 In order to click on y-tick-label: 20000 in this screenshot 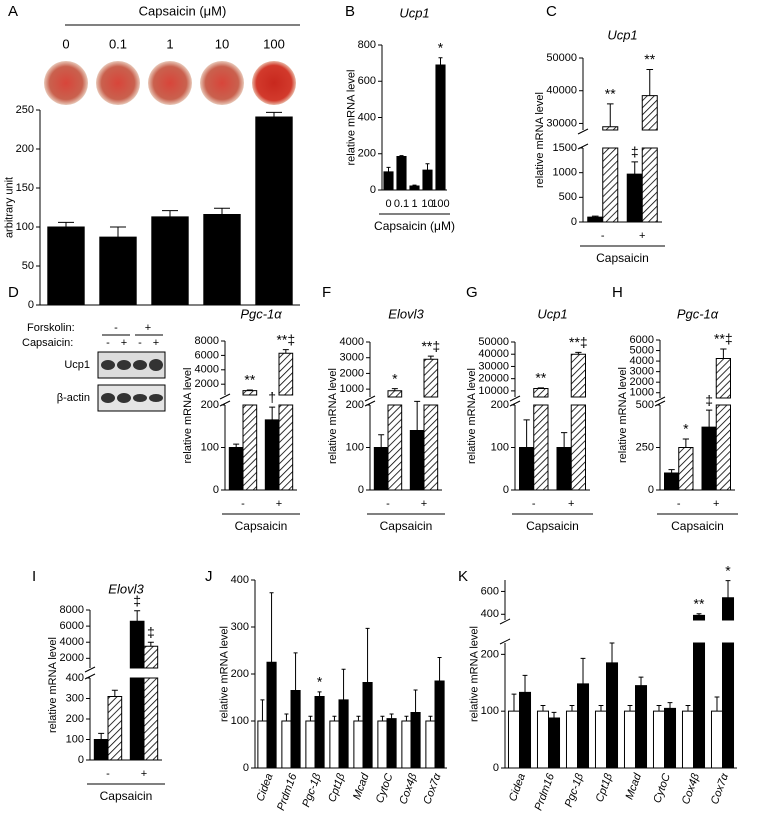, I will do `click(493, 379)`.